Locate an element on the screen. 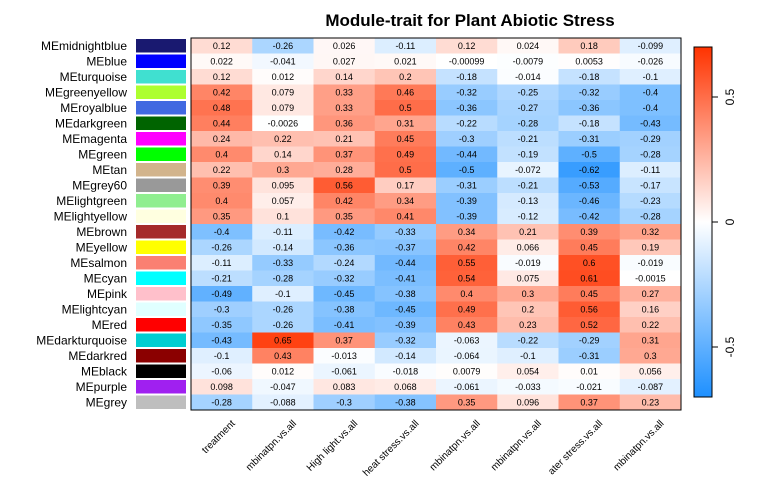 This screenshot has height=477, width=768. cell-value-label: 0.41 is located at coordinates (406, 216).